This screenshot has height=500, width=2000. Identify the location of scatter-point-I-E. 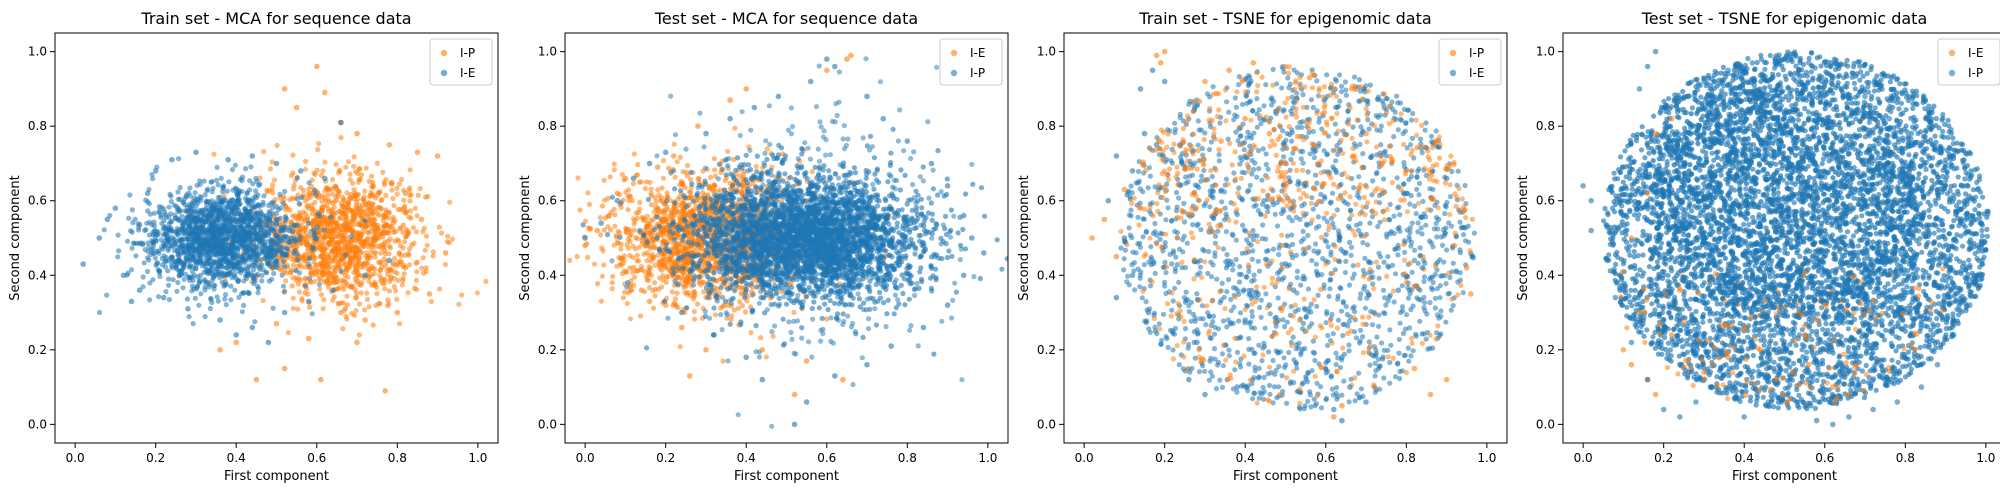
(107, 219).